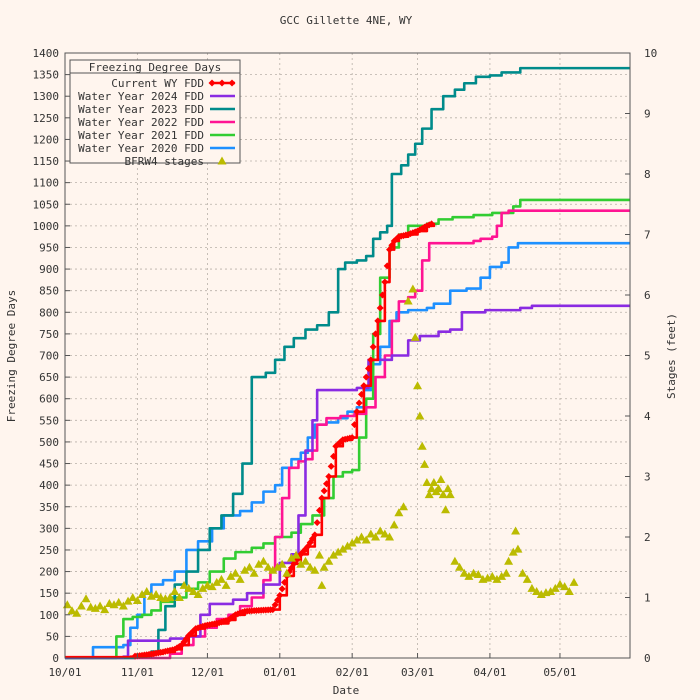 The width and height of the screenshot is (700, 700). I want to click on x-axis-ticks: 10/01 11/01 12/01 01/01 02/01 03/01 04/01 05/01, so click(312, 666).